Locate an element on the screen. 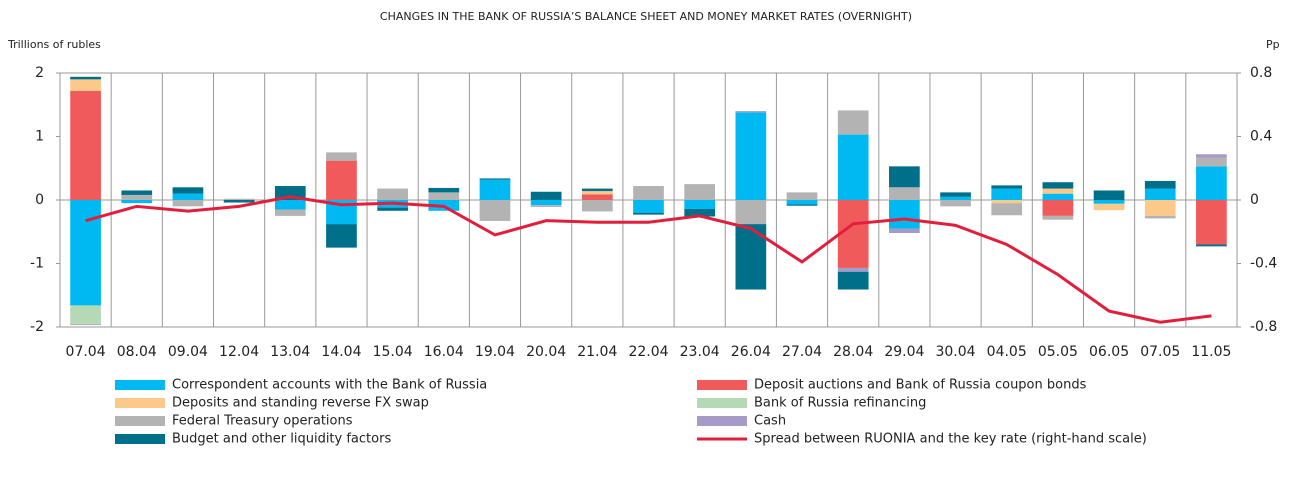 The width and height of the screenshot is (1293, 477). x-tick-label: 09.04 is located at coordinates (188, 352).